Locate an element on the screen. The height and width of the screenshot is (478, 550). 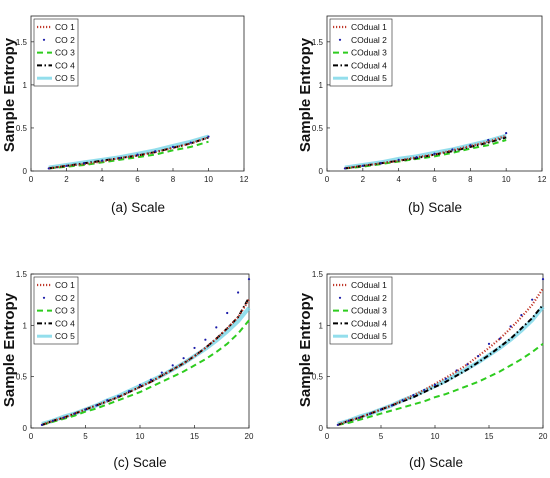
legend-swatch is located at coordinates (340, 39).